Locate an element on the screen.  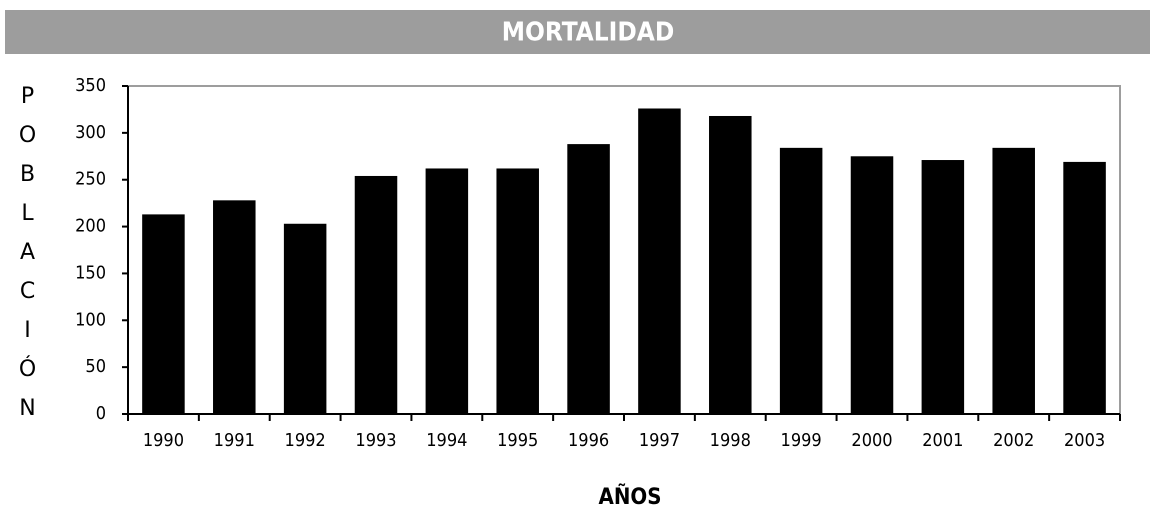
x-tick-label: 1994 is located at coordinates (446, 440).